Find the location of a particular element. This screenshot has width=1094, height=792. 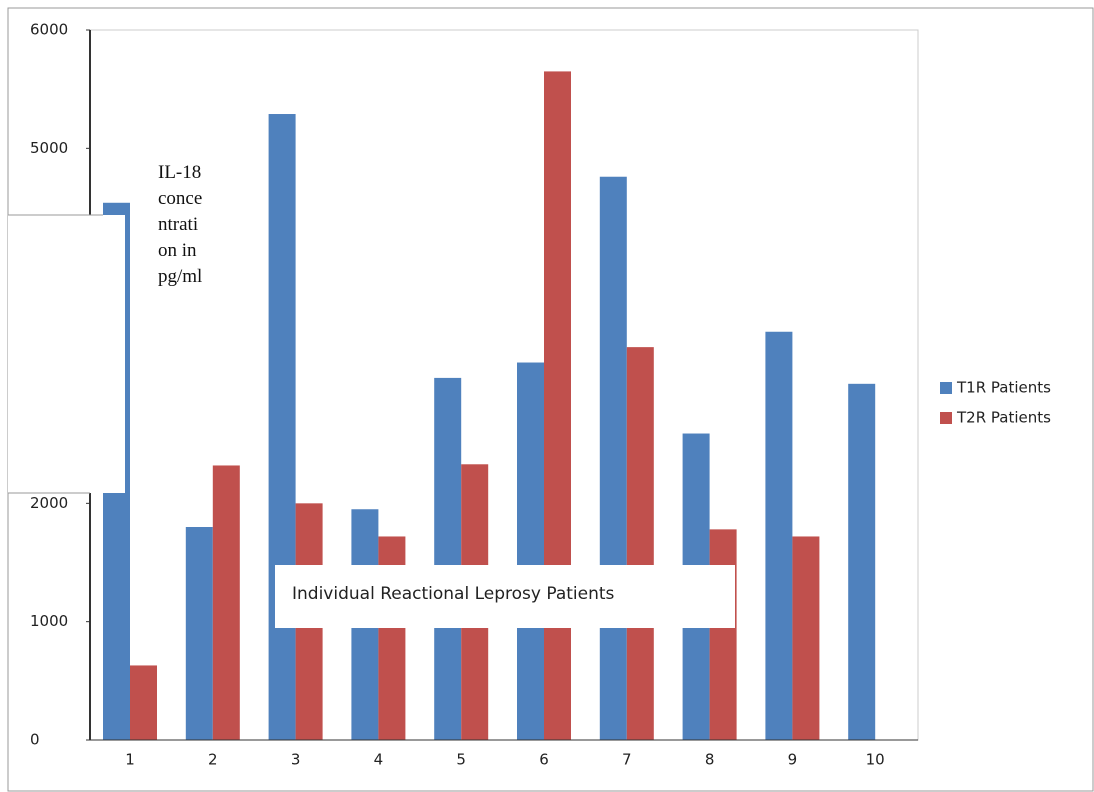

x-tick-label: 2 is located at coordinates (213, 760).